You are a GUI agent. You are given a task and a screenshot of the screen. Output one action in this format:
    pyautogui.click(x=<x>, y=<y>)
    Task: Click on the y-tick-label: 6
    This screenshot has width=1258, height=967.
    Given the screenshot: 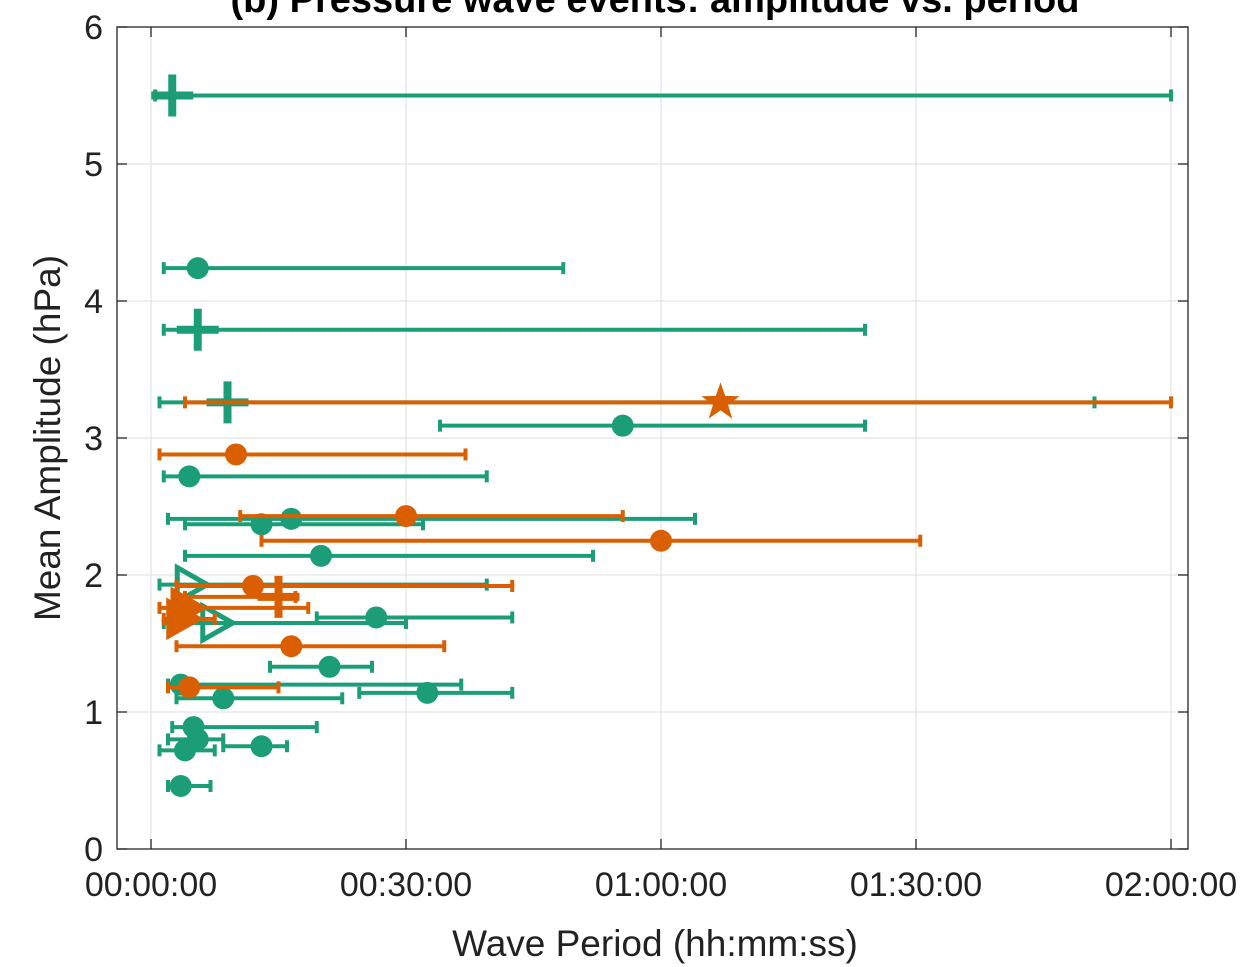 What is the action you would take?
    pyautogui.click(x=93, y=28)
    